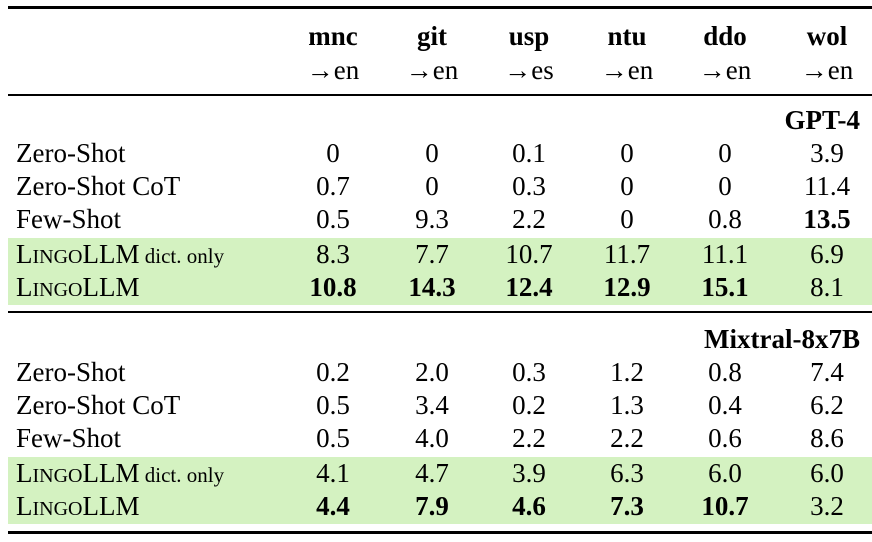  I want to click on table-cell: 1.2, so click(627, 372).